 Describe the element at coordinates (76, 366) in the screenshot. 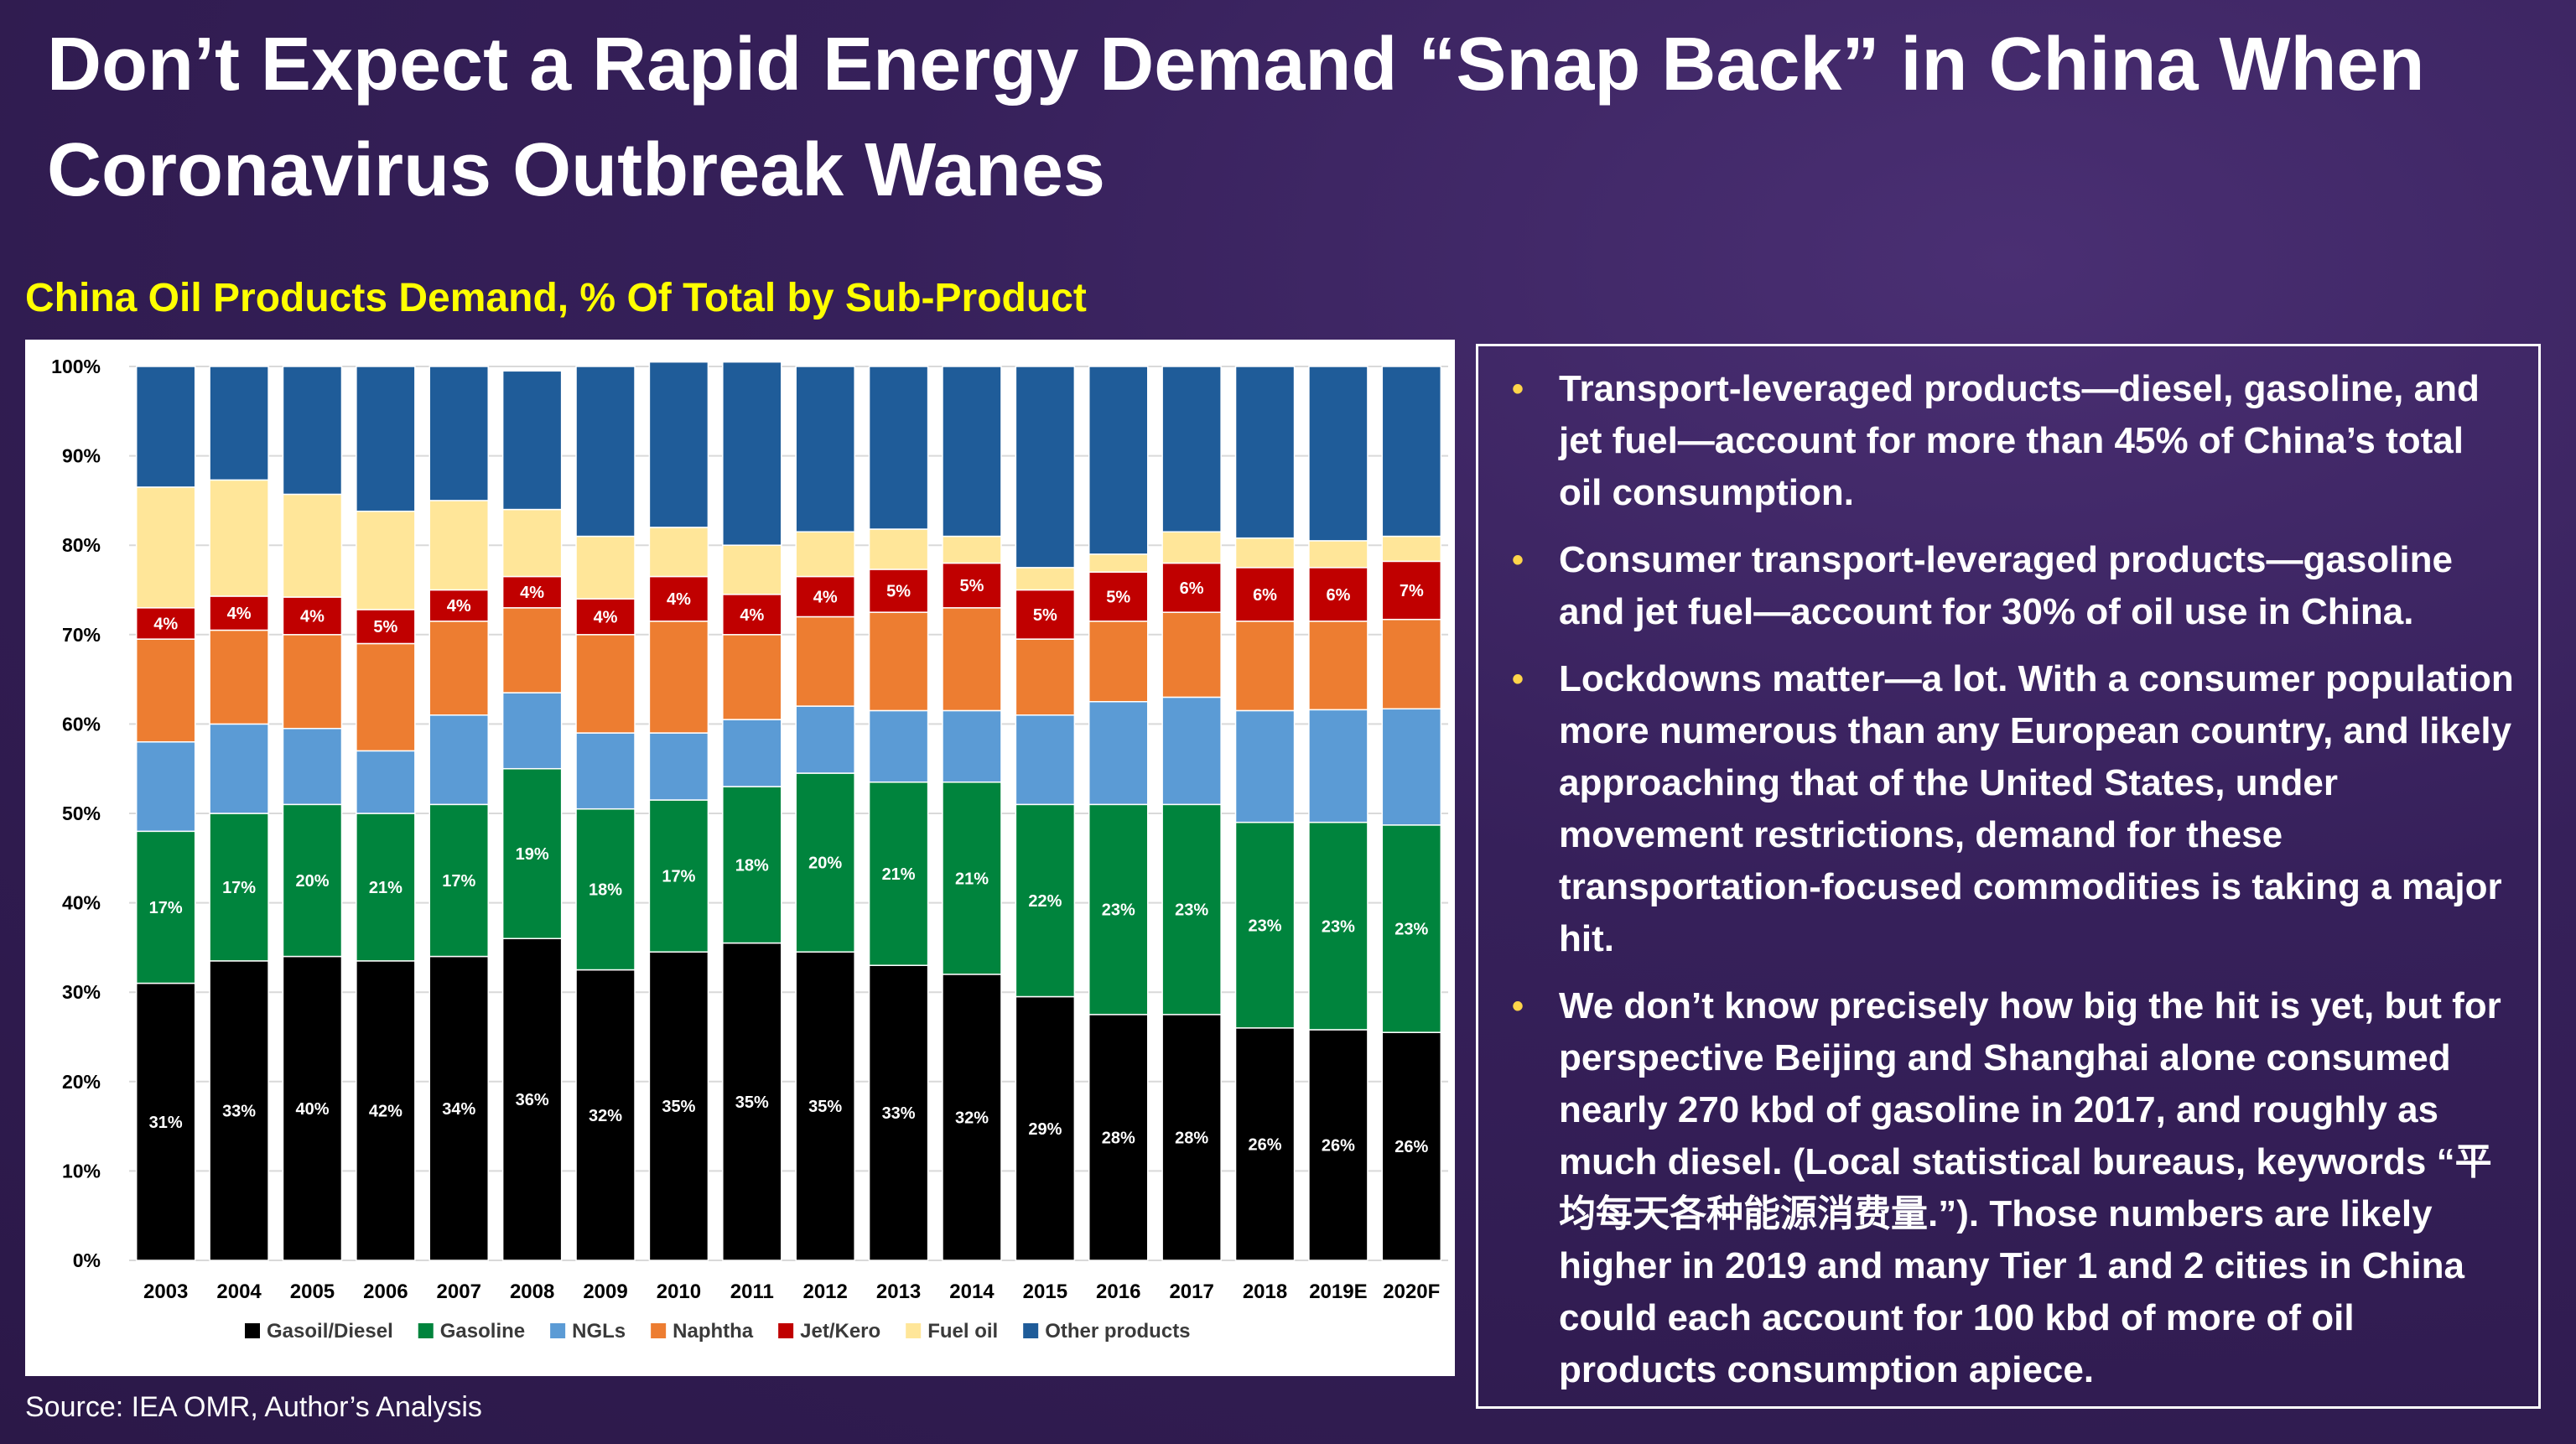

I see `y-tick-label: 100%` at that location.